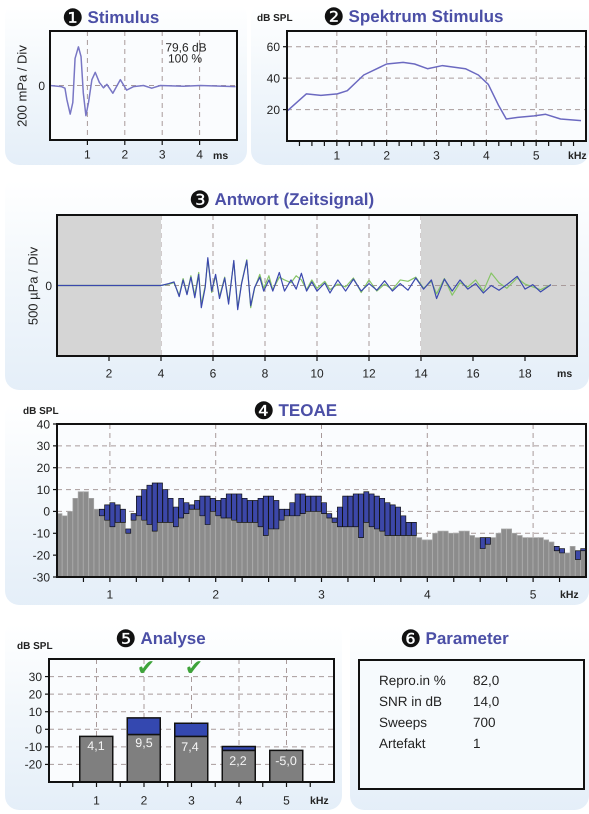 The height and width of the screenshot is (814, 589). Describe the element at coordinates (413, 17) in the screenshot. I see `chart-title: ❷ Spektrum Stimulus` at that location.